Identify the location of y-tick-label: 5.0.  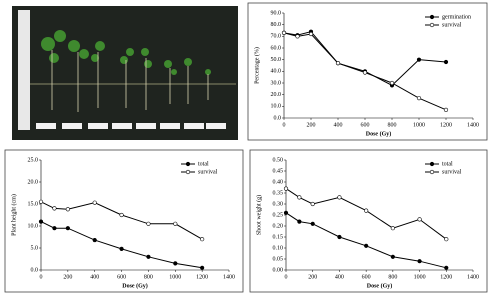
(35, 248).